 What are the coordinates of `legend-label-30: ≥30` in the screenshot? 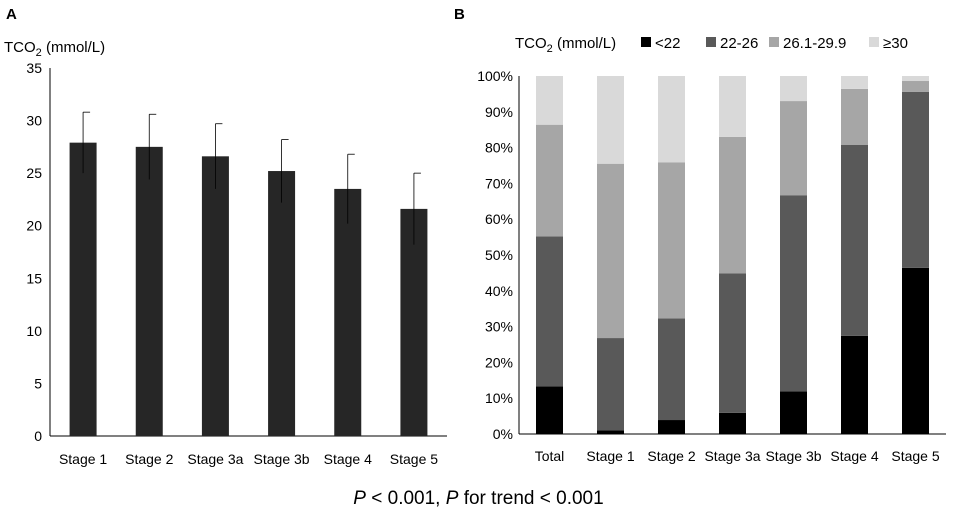 It's located at (895, 43).